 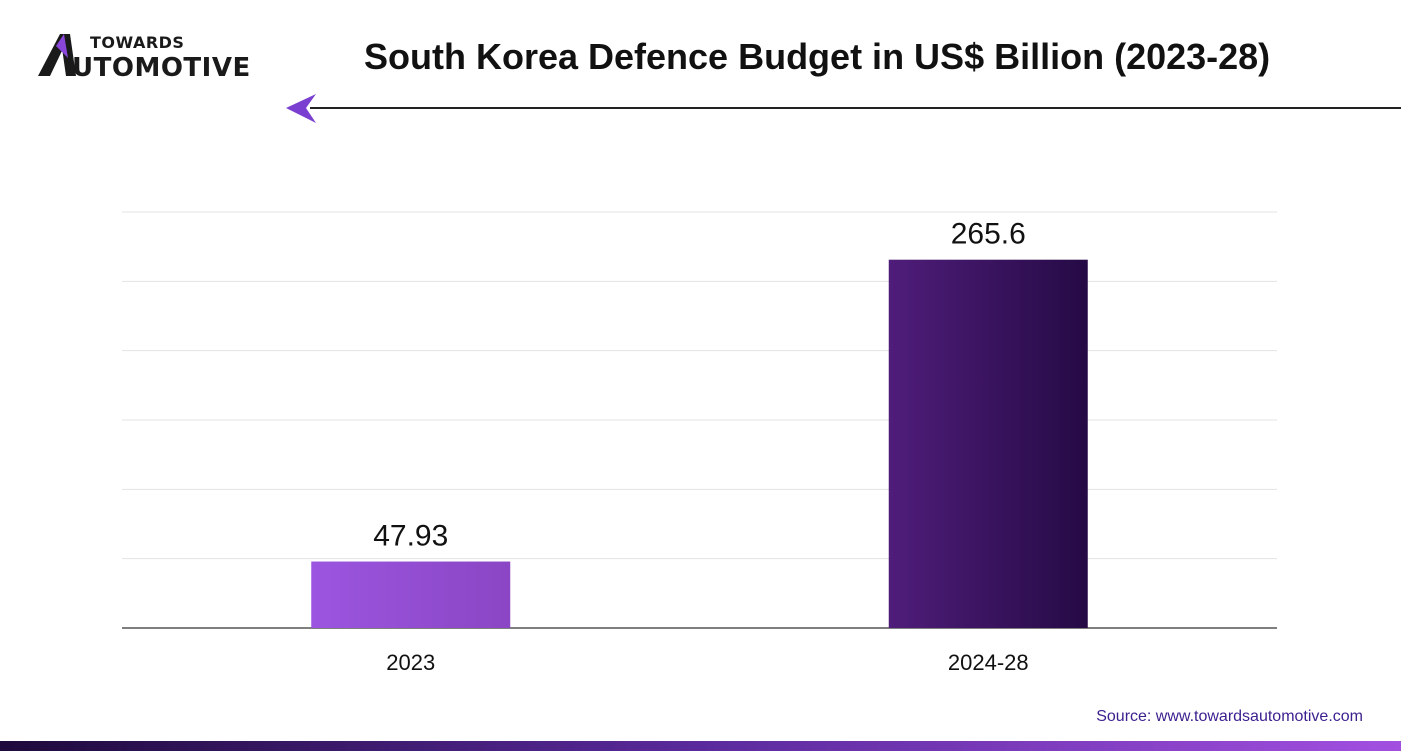 What do you see at coordinates (57, 55) in the screenshot?
I see `a-monogram-icon` at bounding box center [57, 55].